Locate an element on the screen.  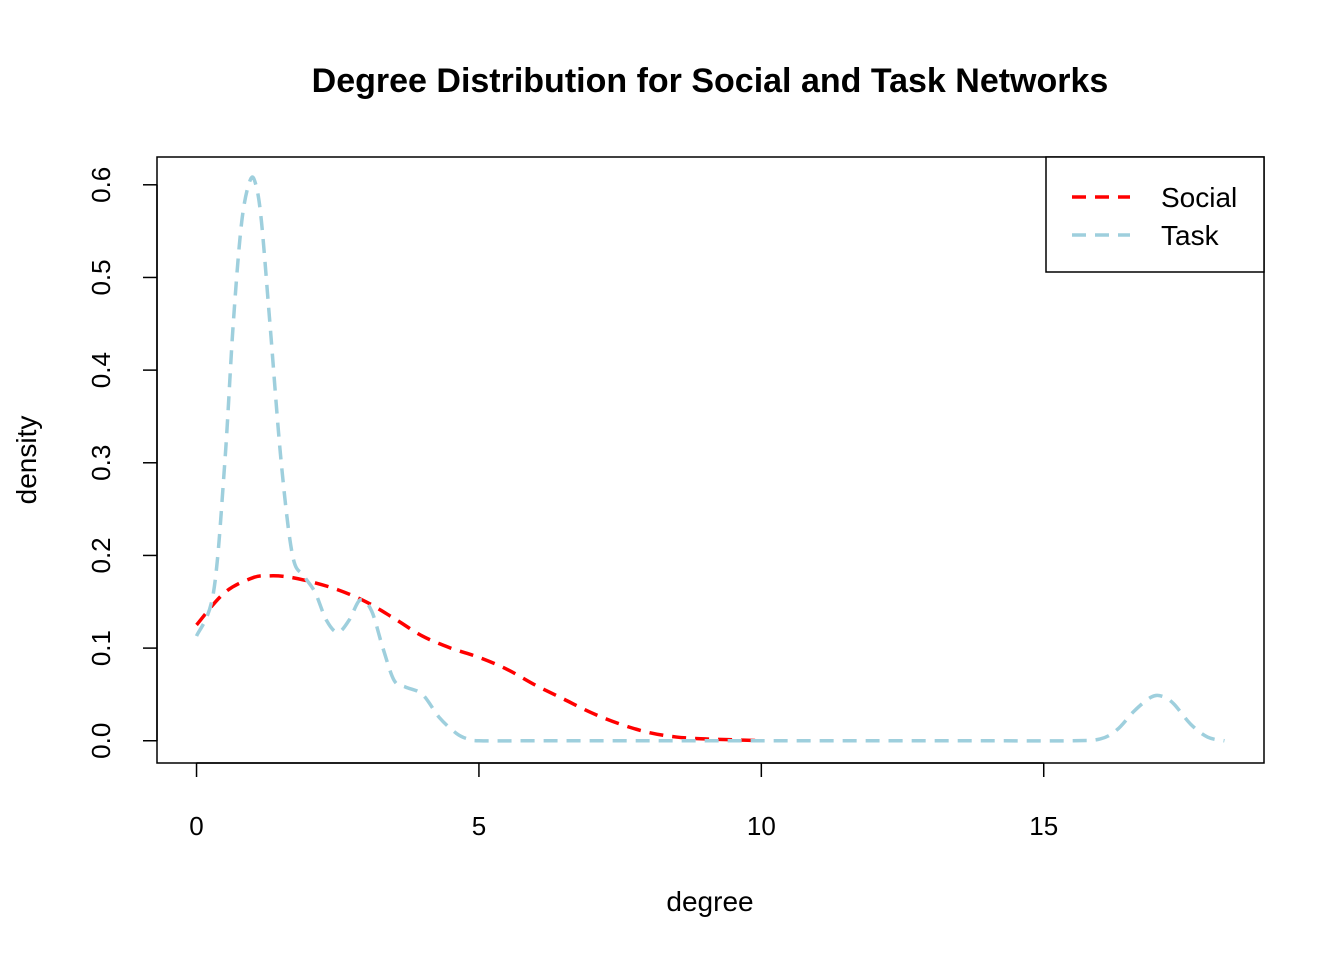
y-tick-label: 0.6 is located at coordinates (101, 185).